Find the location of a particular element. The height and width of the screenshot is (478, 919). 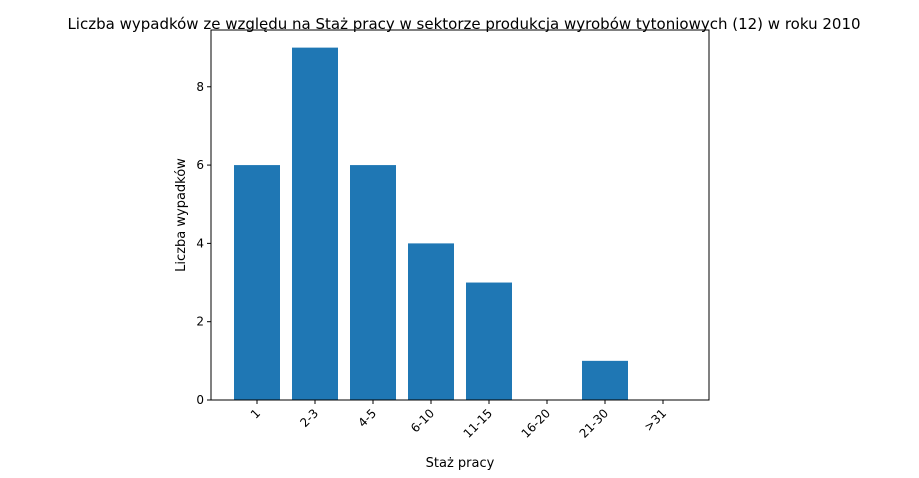

x-tick-label: 2-3 is located at coordinates (309, 418).